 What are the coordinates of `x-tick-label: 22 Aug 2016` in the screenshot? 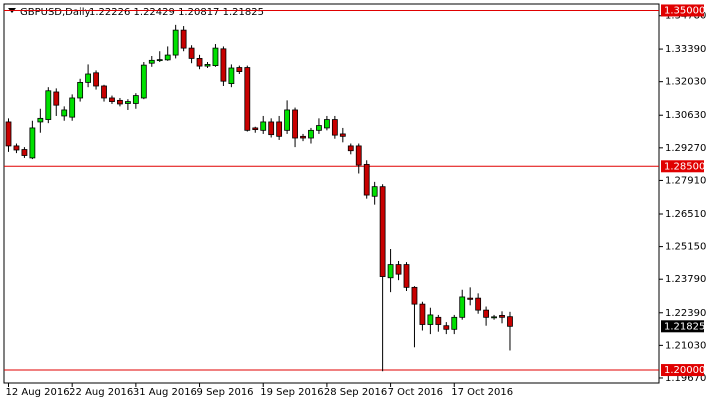 It's located at (101, 392).